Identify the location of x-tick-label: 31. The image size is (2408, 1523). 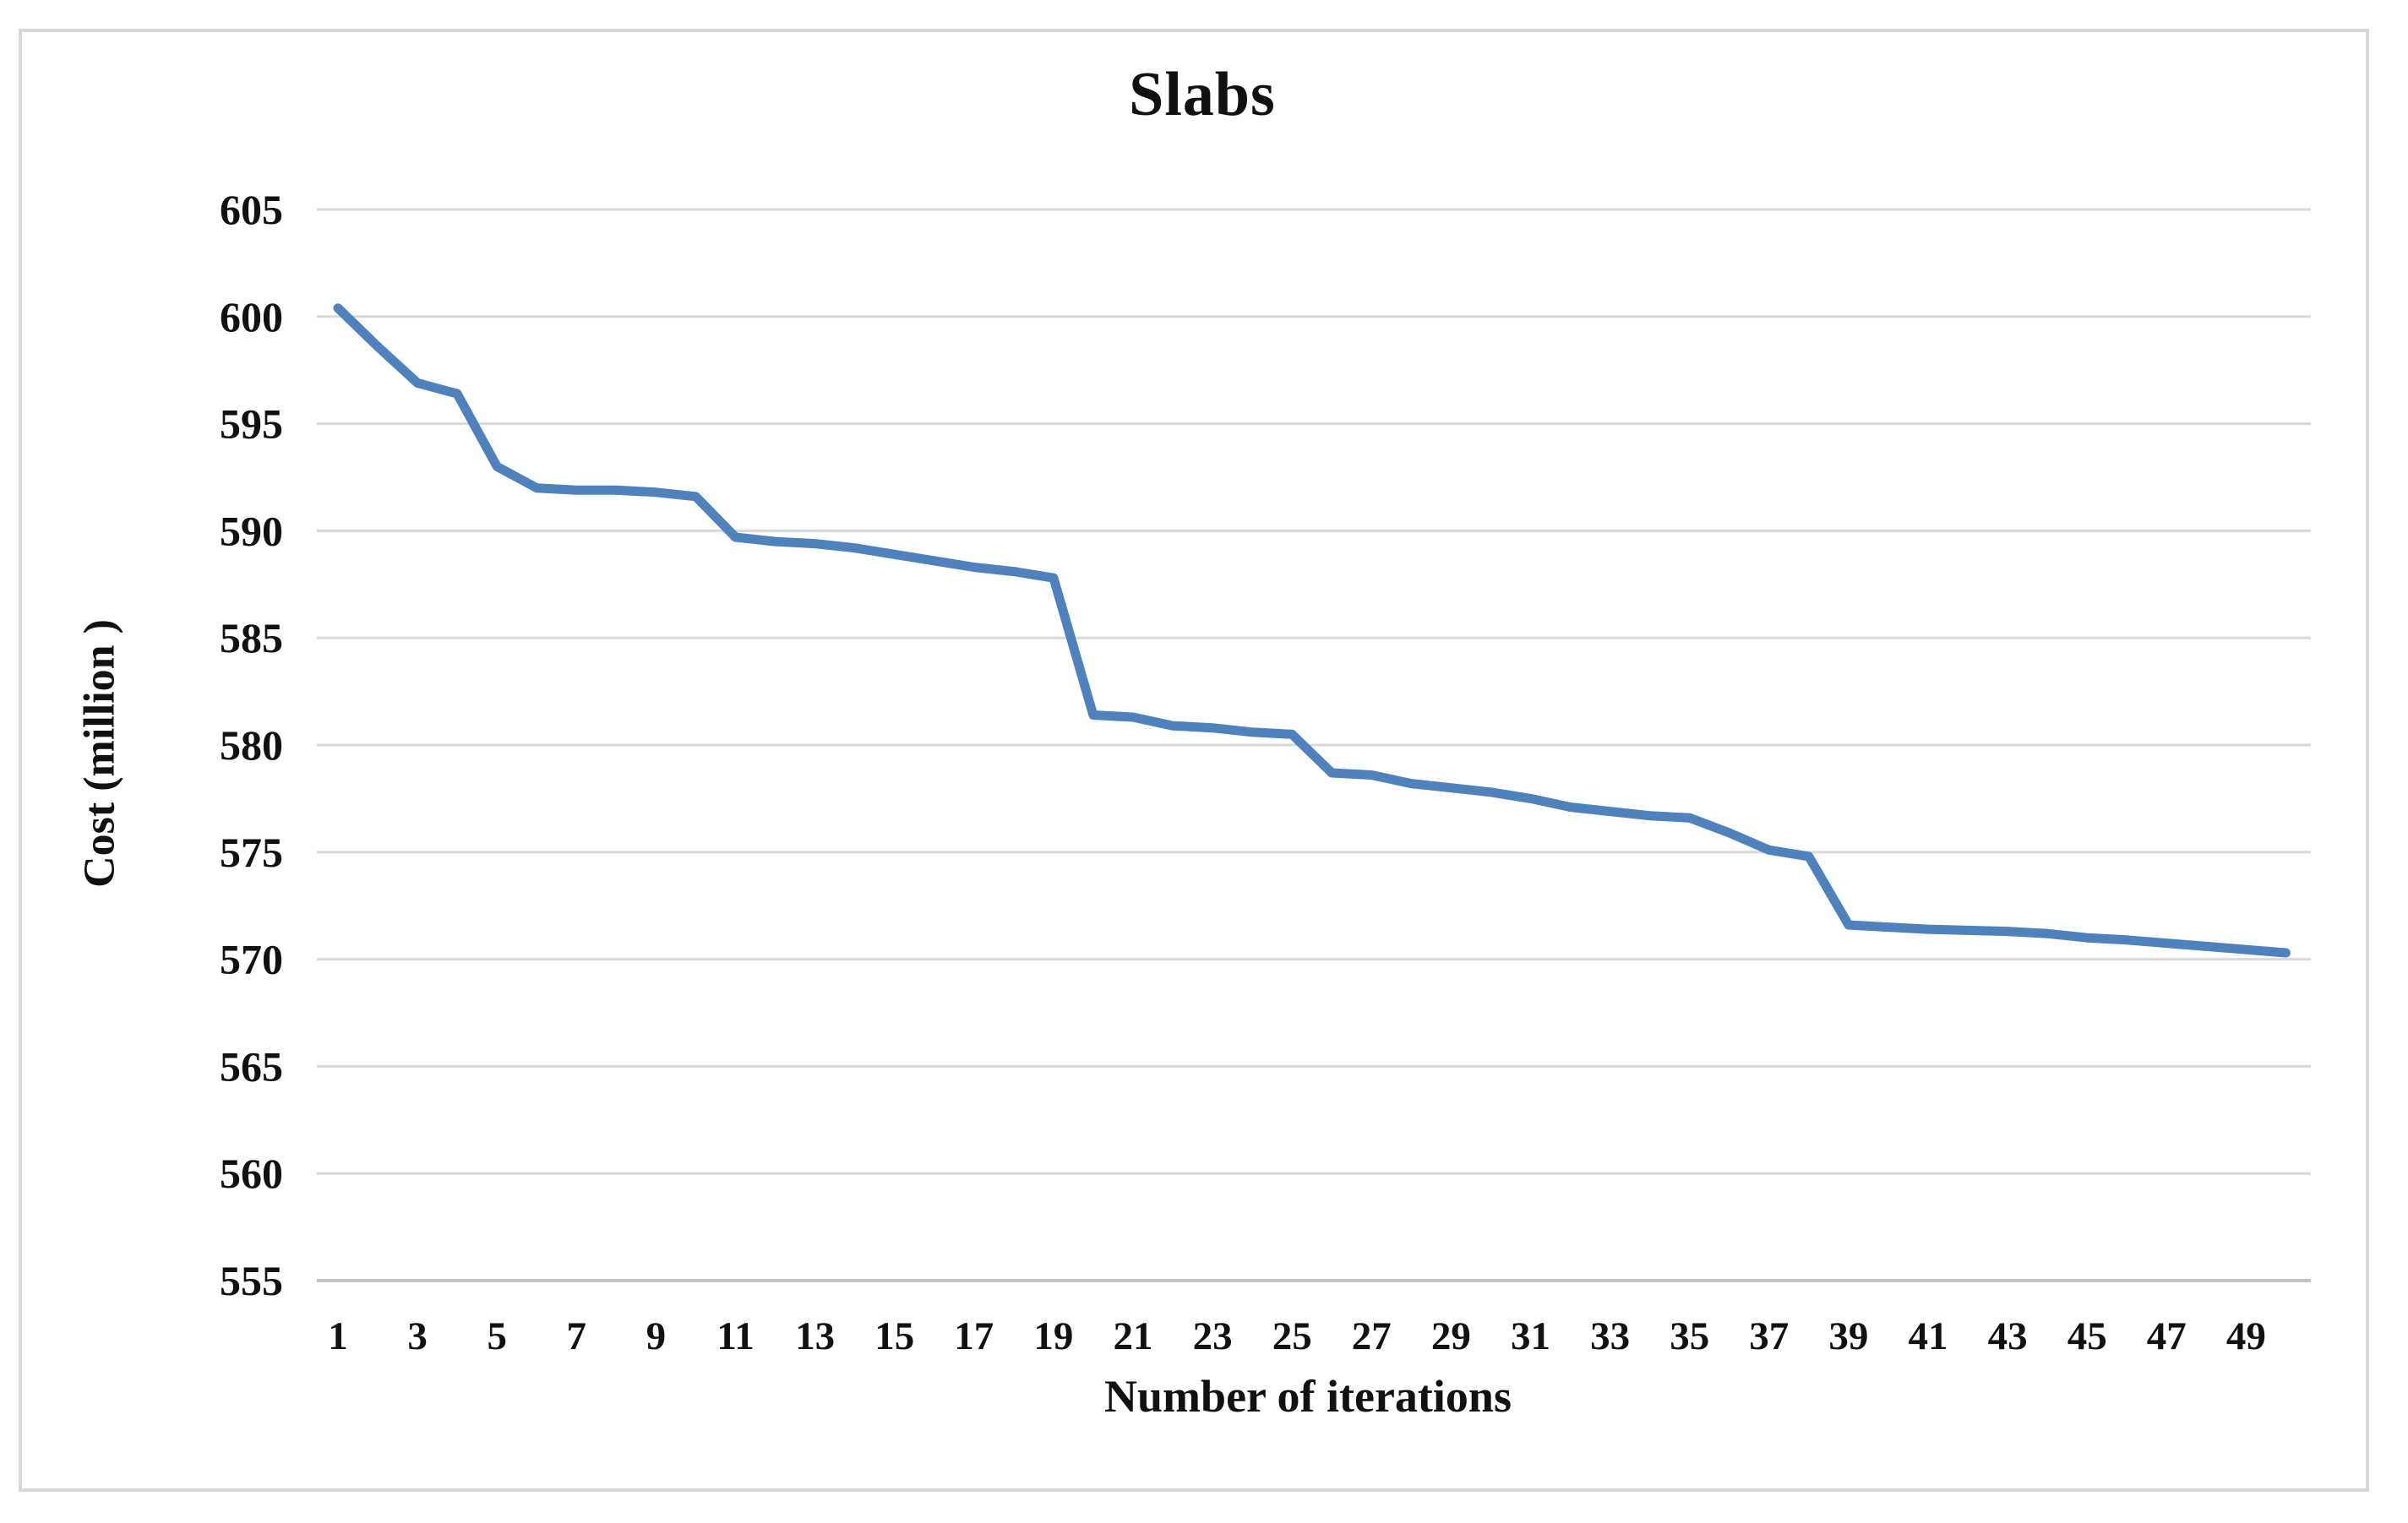
(1530, 1336).